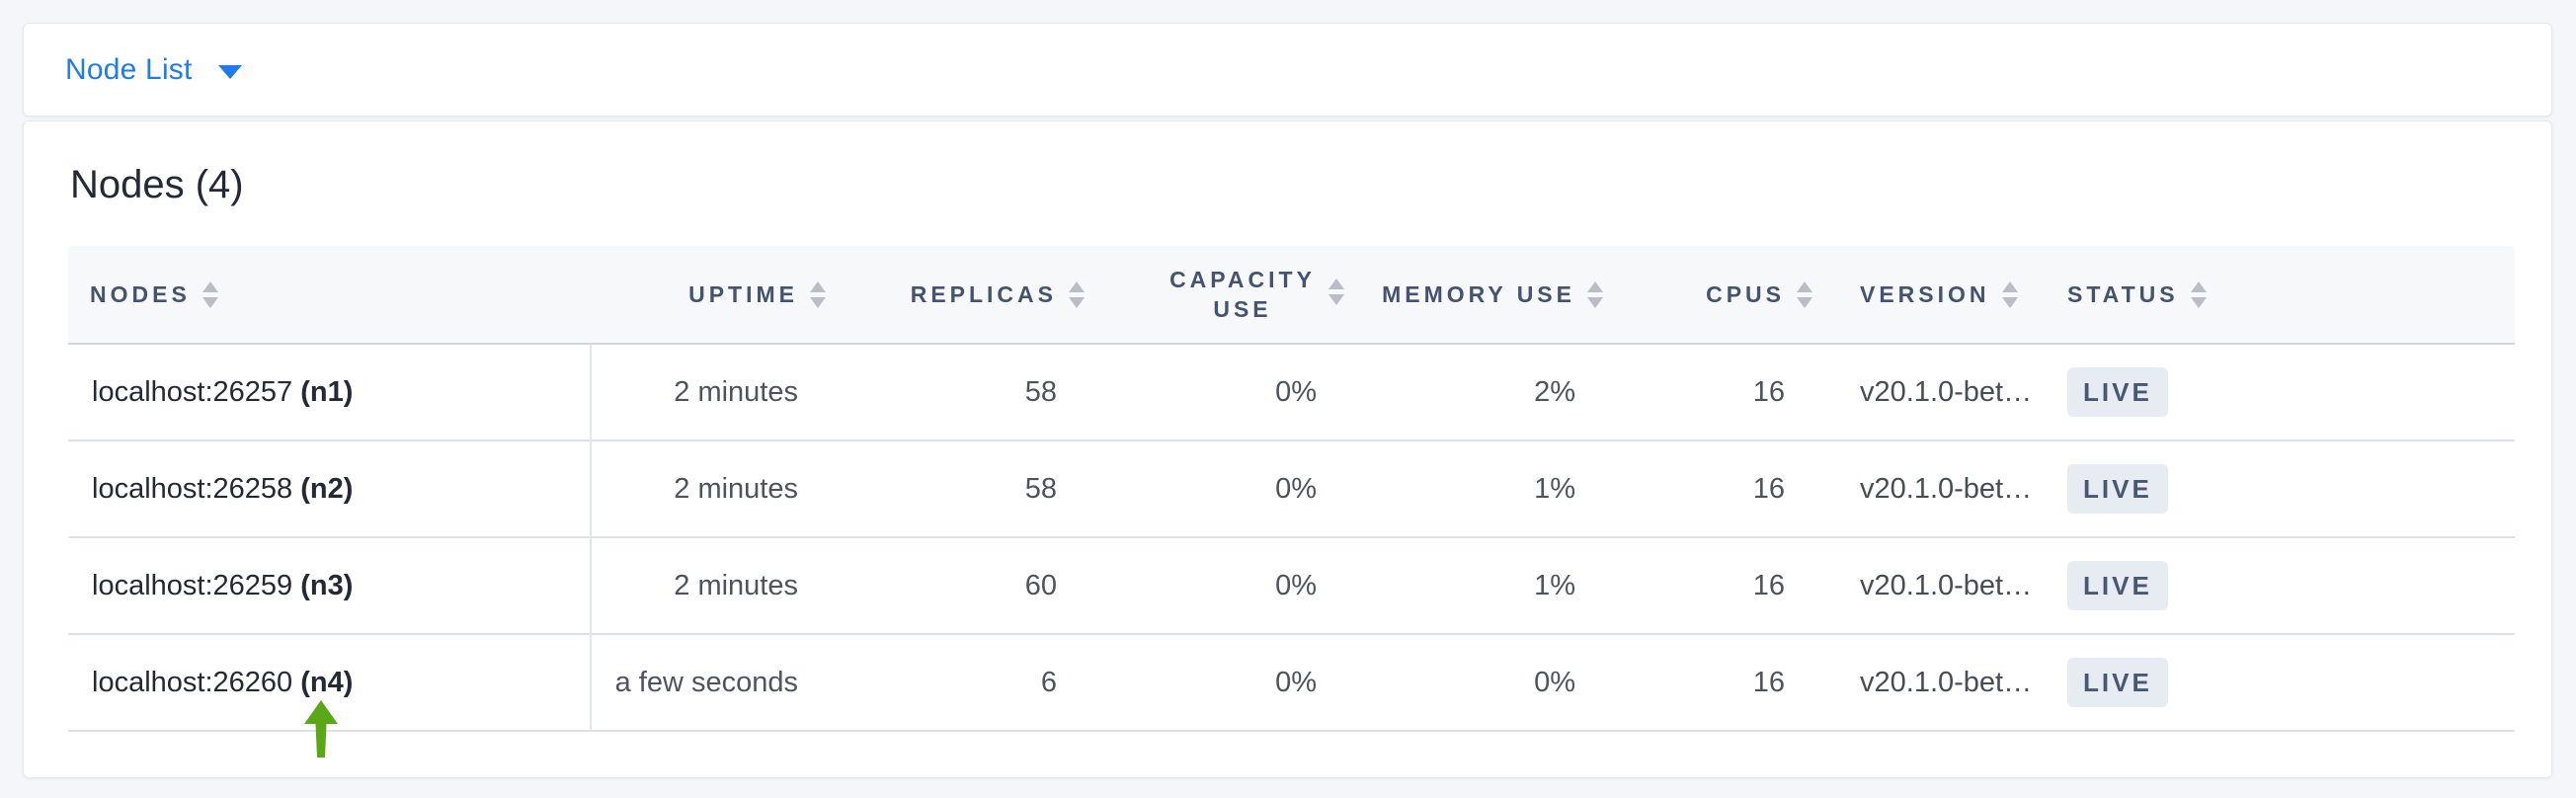  Describe the element at coordinates (330, 393) in the screenshot. I see `node-address-cell: localhost:26257 (n1)` at that location.